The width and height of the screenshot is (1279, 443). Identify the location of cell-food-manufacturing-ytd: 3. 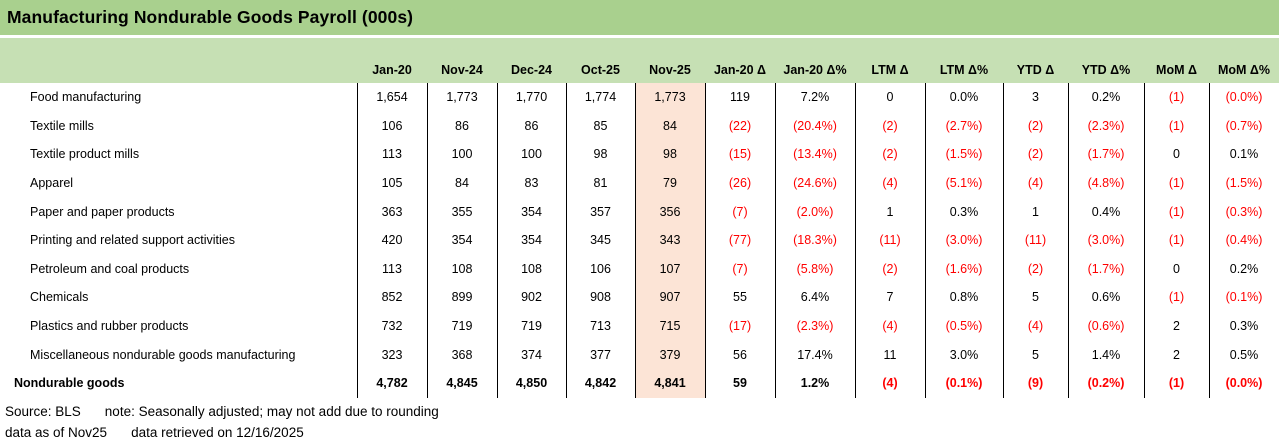
(1035, 97).